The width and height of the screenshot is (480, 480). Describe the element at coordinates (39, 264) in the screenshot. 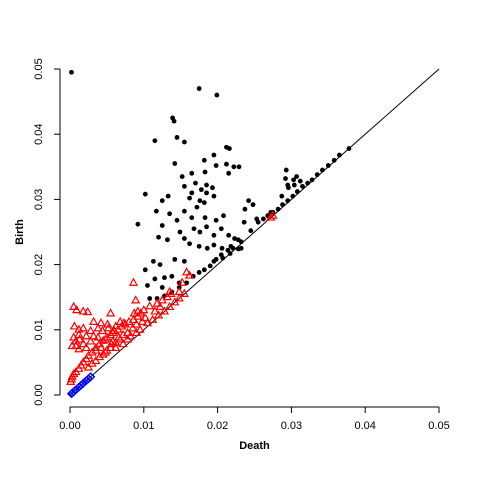

I see `y-tick-label: 0.02` at that location.